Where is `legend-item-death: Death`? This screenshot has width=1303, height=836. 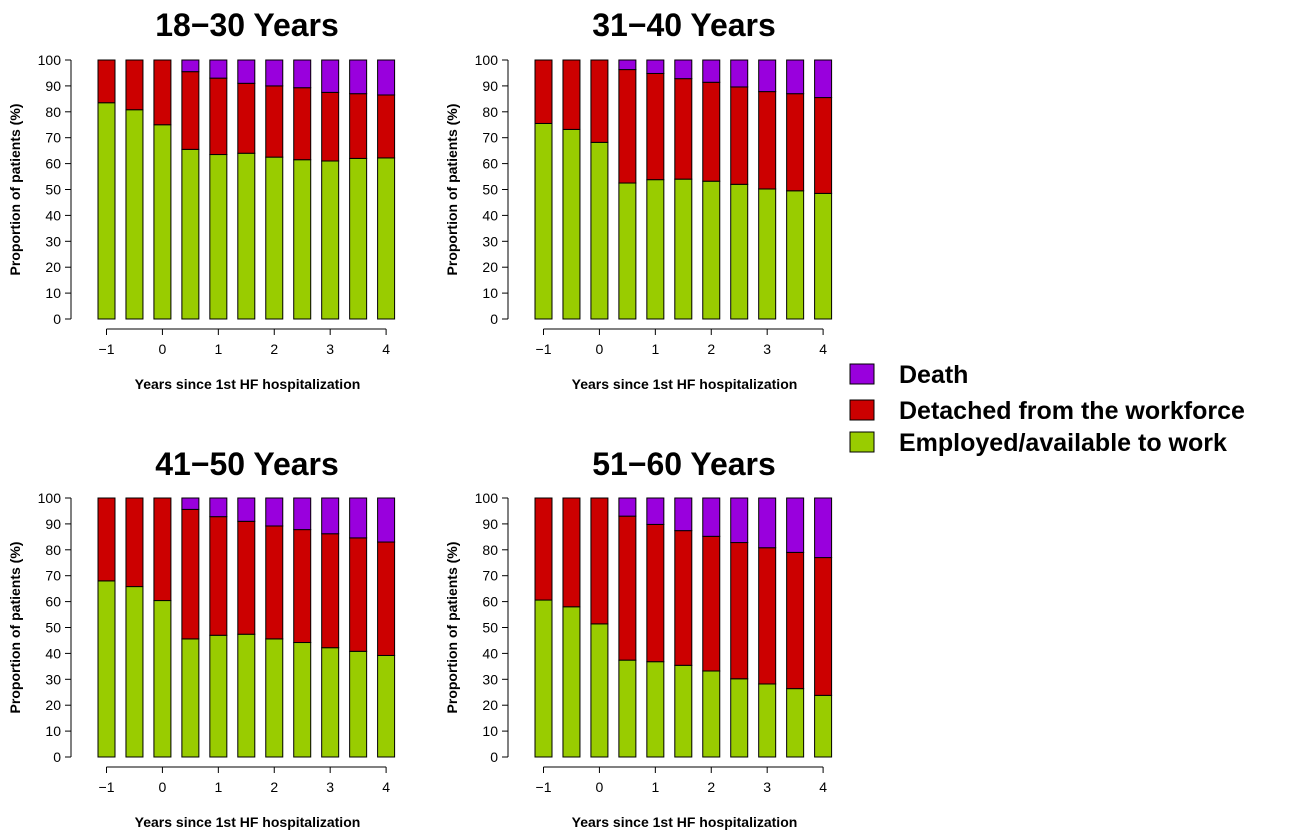 legend-item-death: Death is located at coordinates (908, 375).